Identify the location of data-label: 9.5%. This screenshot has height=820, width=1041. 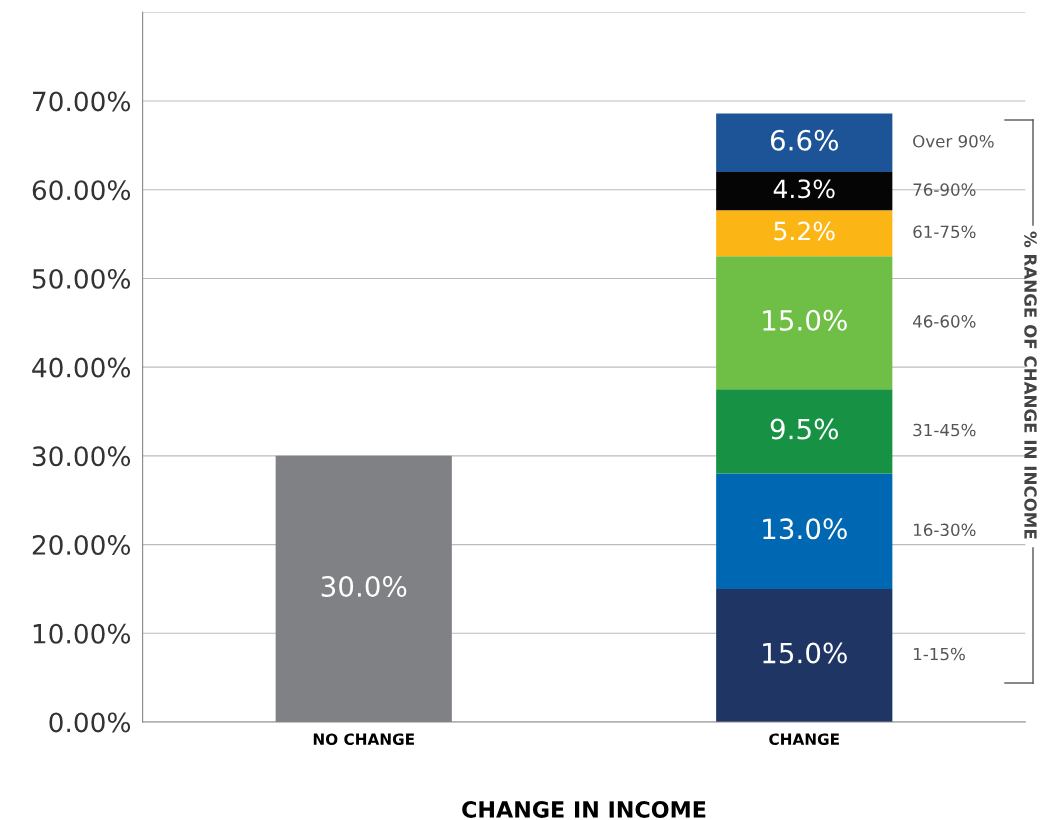
(804, 429).